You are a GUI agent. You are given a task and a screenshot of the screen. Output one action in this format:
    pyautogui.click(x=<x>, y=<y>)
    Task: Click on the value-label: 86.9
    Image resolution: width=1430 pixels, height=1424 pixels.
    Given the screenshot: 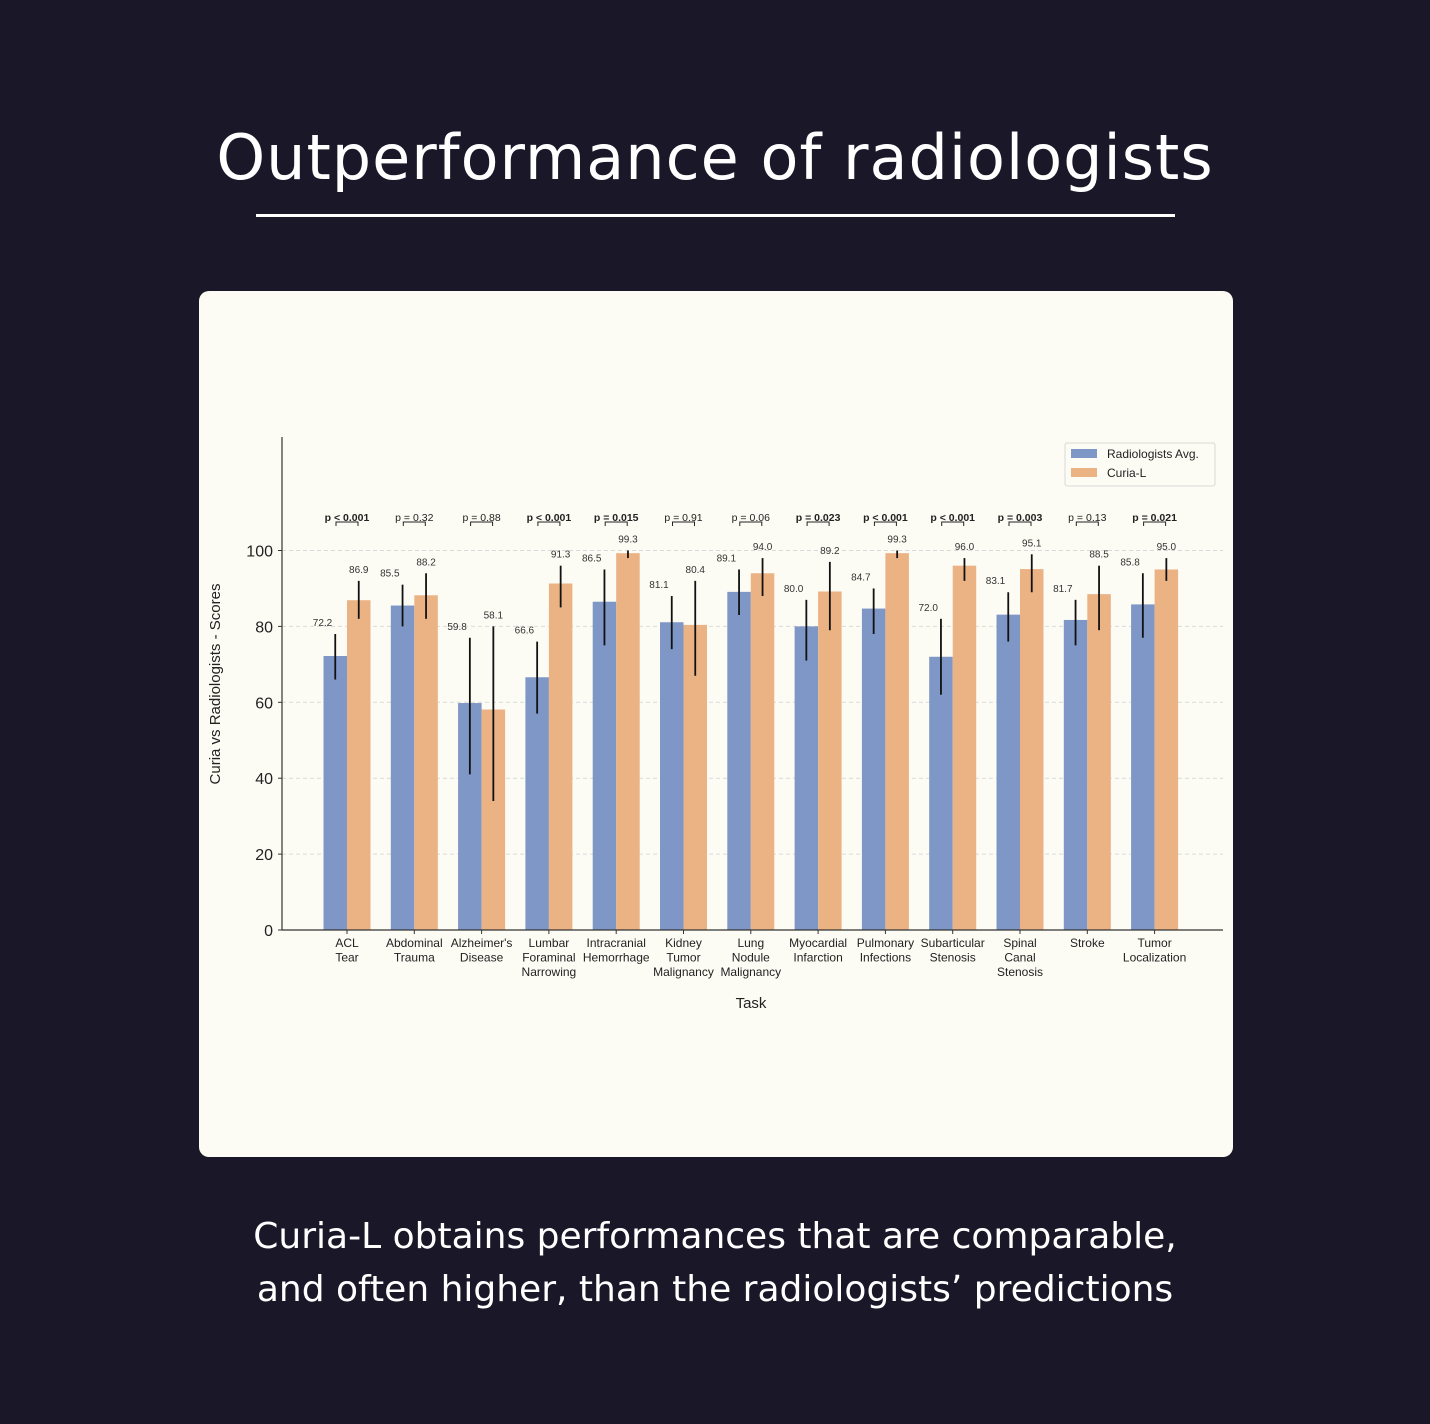 What is the action you would take?
    pyautogui.click(x=359, y=570)
    